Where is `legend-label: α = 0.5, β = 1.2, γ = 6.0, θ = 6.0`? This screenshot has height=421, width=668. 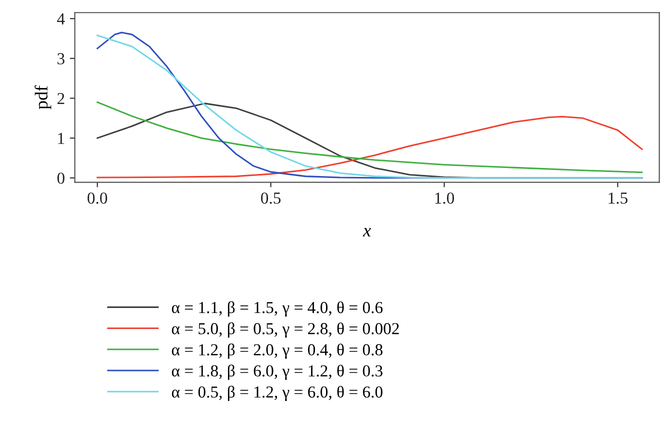 legend-label: α = 0.5, β = 1.2, γ = 6.0, θ = 6.0 is located at coordinates (277, 394).